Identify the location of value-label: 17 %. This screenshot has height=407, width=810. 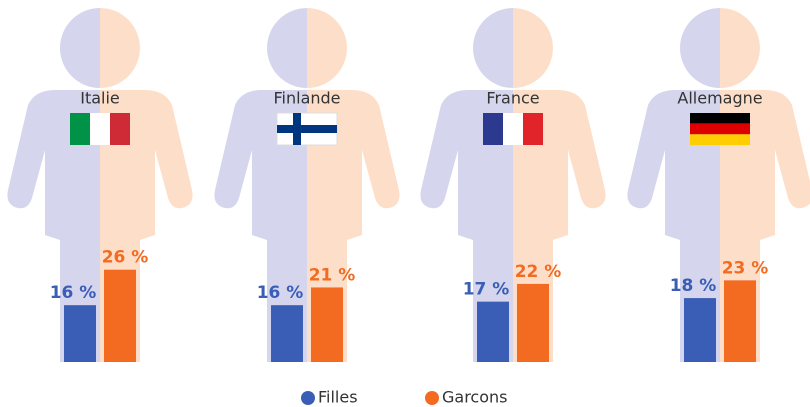
(486, 290).